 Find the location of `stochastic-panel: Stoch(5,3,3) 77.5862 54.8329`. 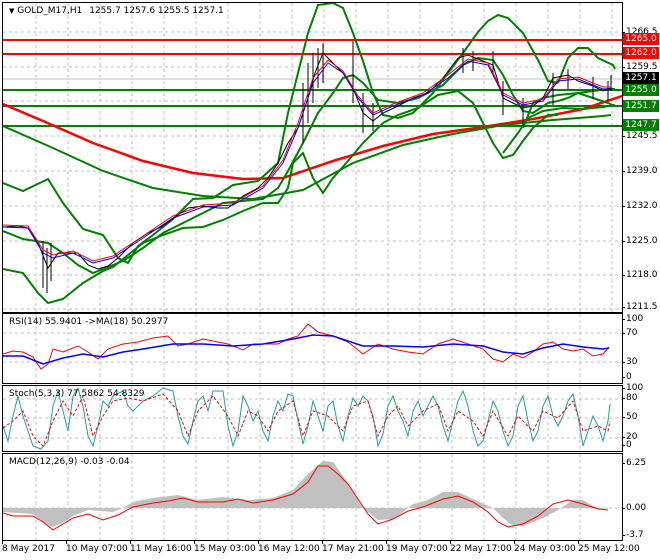

stochastic-panel: Stoch(5,3,3) 77.5862 54.8329 is located at coordinates (312, 418).